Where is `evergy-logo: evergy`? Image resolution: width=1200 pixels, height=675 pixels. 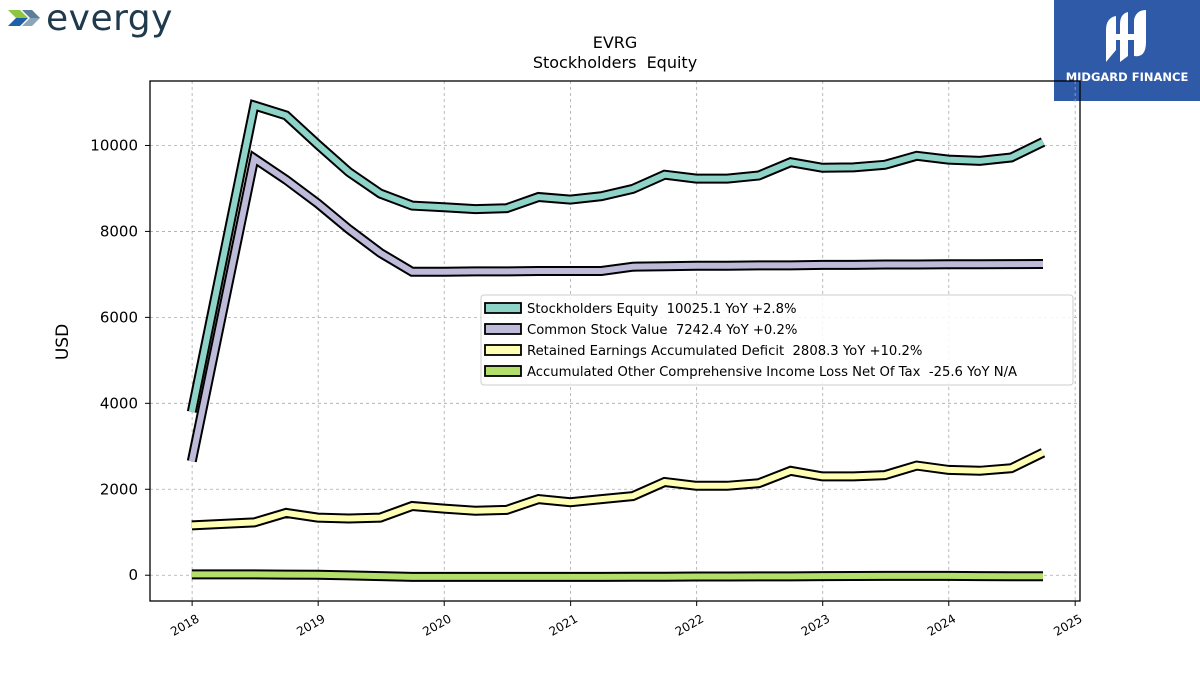
evergy-logo: evergy is located at coordinates (96, 21).